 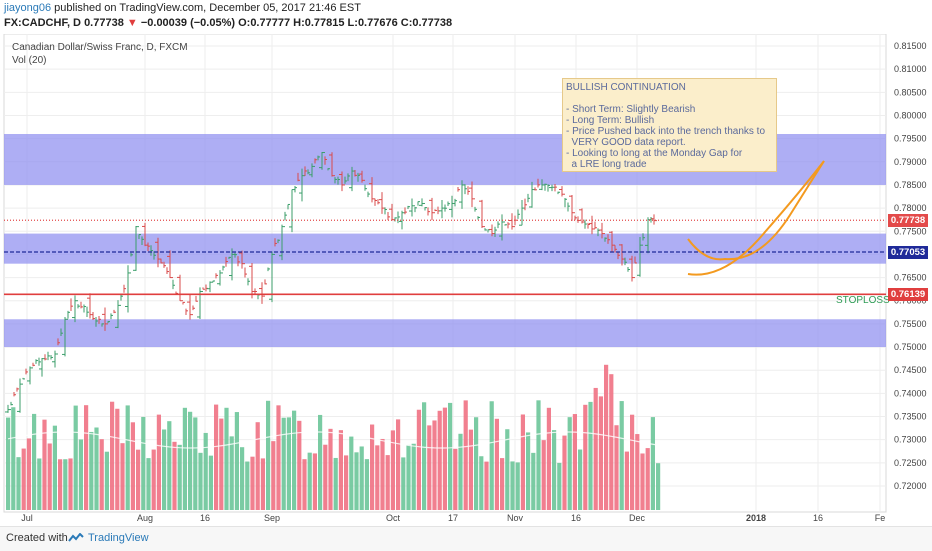 I want to click on note-title: BULLISH CONTINUATION, so click(x=626, y=87).